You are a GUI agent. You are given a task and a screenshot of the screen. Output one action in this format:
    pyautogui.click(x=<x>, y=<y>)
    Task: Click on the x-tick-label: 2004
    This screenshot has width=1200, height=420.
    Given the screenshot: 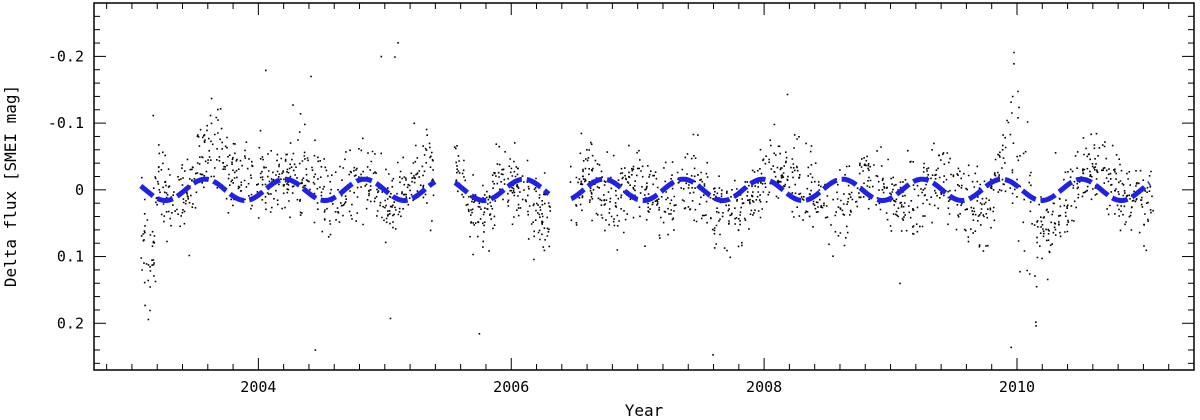 What is the action you would take?
    pyautogui.click(x=258, y=387)
    